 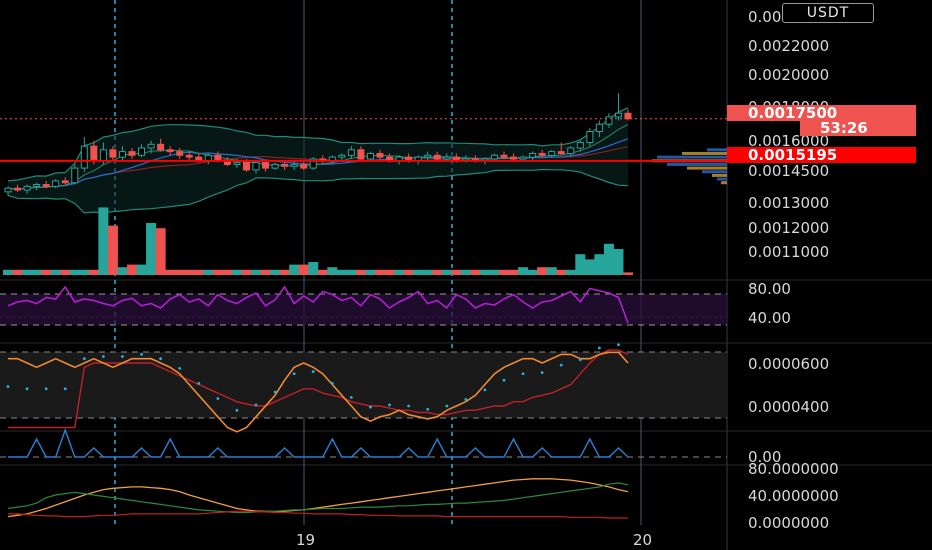 What do you see at coordinates (318, 498) in the screenshot?
I see `dplus-line` at bounding box center [318, 498].